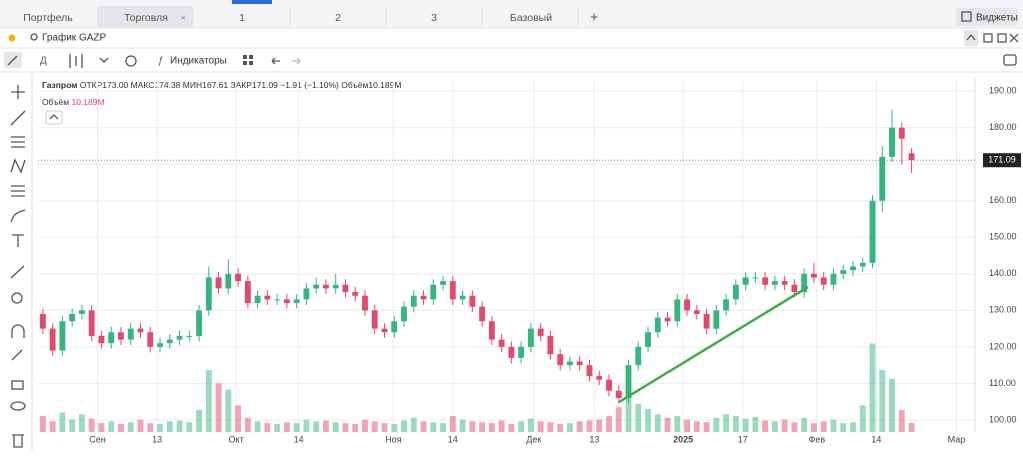 The image size is (1023, 457). Describe the element at coordinates (1003, 200) in the screenshot. I see `y-tick-label: 160.00` at that location.